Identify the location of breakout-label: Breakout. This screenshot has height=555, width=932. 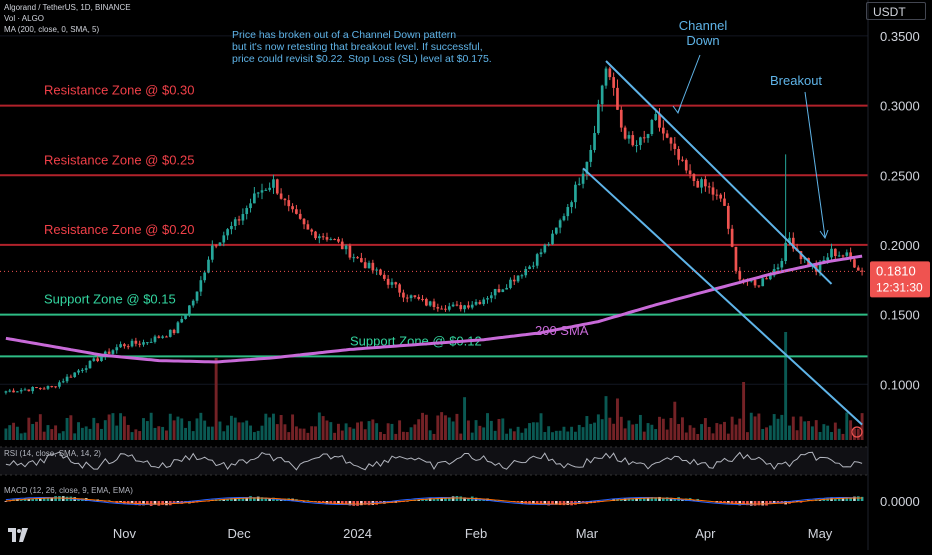
(796, 80).